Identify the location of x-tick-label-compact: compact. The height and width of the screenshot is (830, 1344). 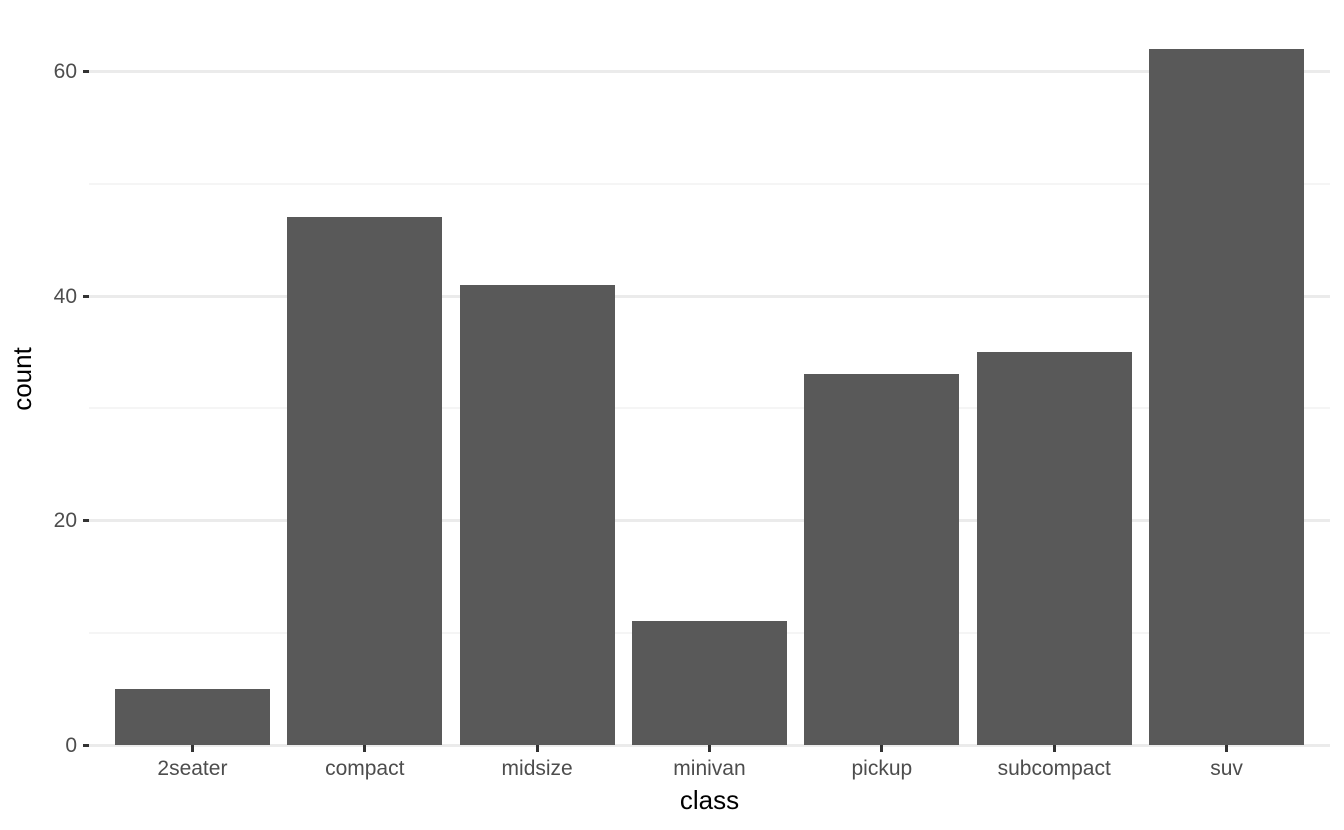
(365, 768).